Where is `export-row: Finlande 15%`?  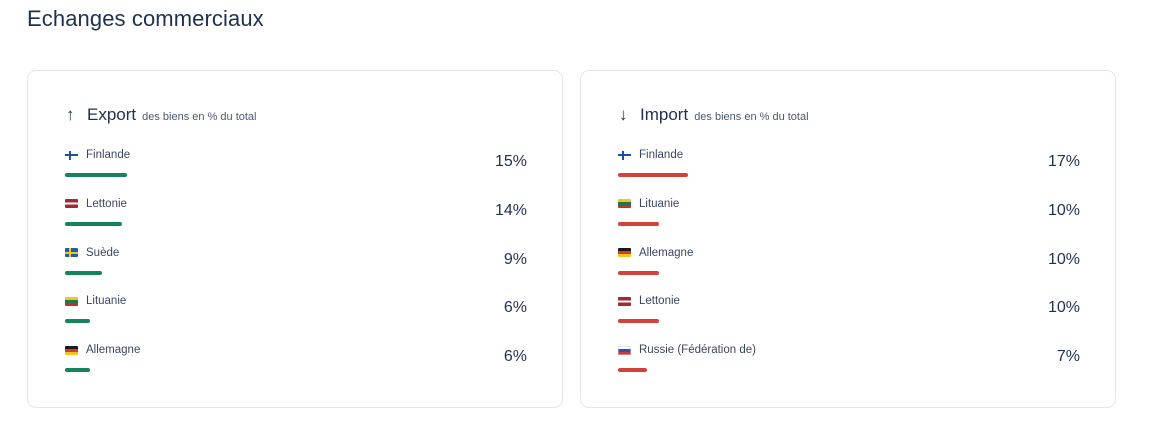 export-row: Finlande 15% is located at coordinates (296, 173).